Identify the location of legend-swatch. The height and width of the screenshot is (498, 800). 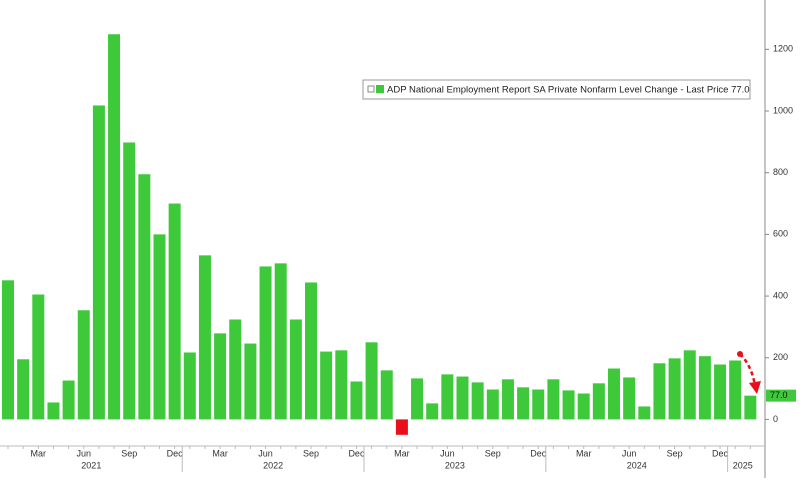
(380, 89).